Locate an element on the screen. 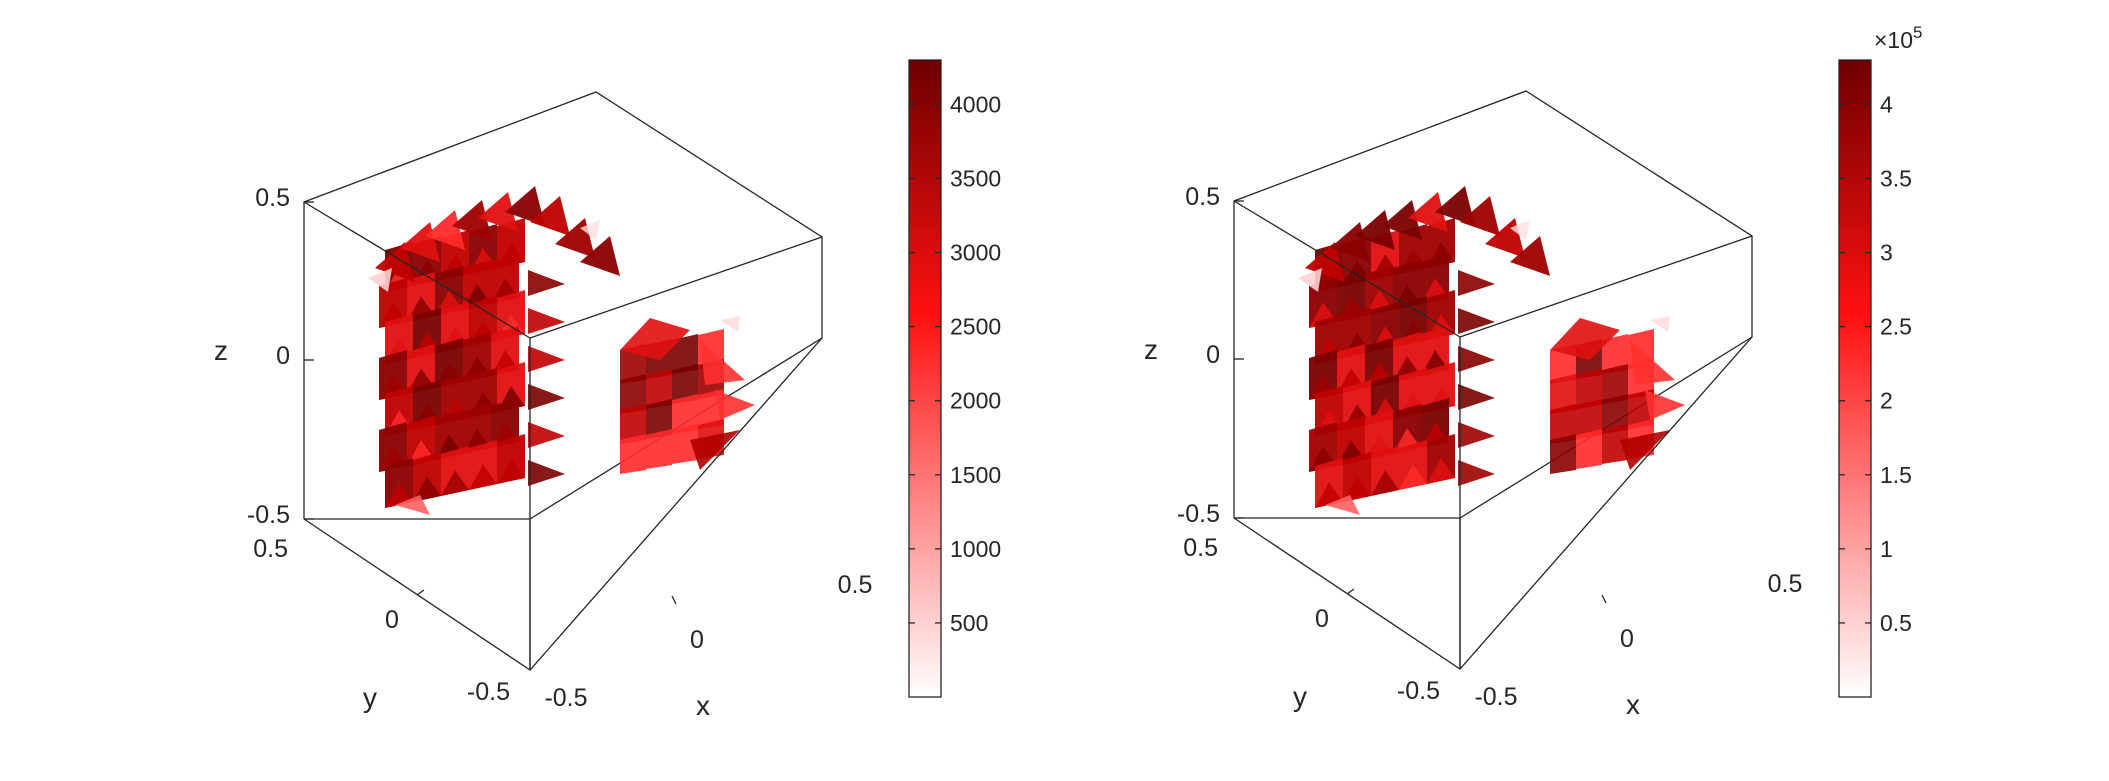 Image resolution: width=2109 pixels, height=781 pixels. left-colorbar: 500 1000 1500 2000 2500 3000 3500 4000 is located at coordinates (954, 378).